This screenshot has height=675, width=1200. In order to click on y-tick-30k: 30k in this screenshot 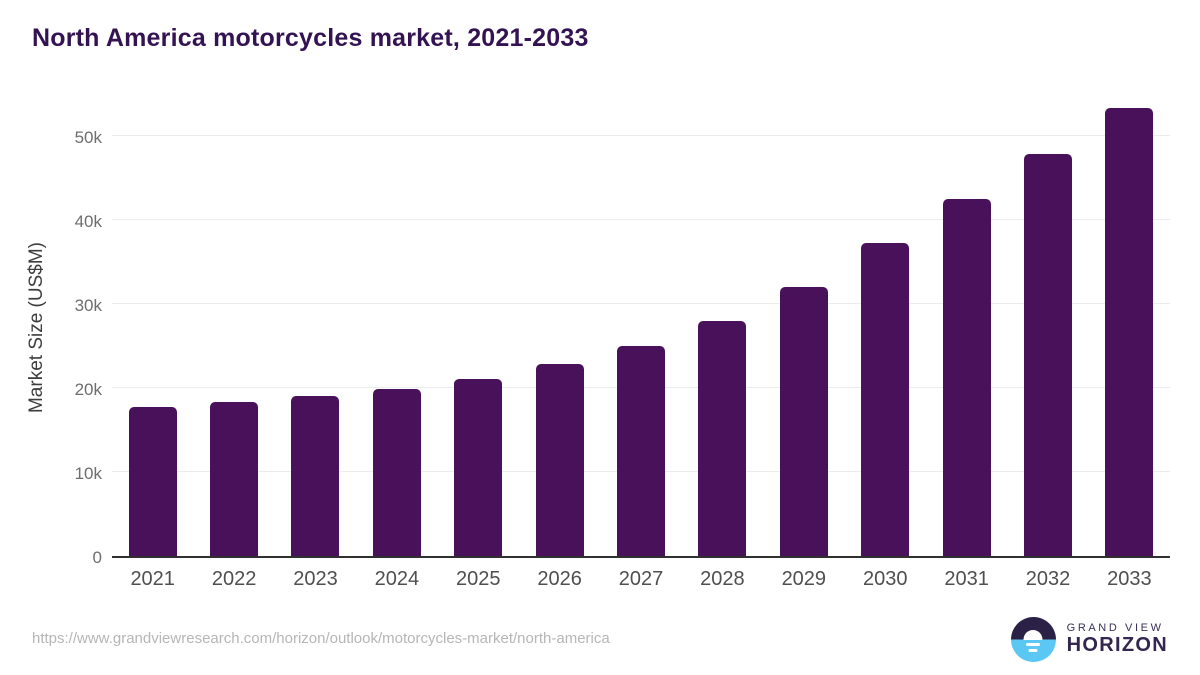, I will do `click(88, 305)`.